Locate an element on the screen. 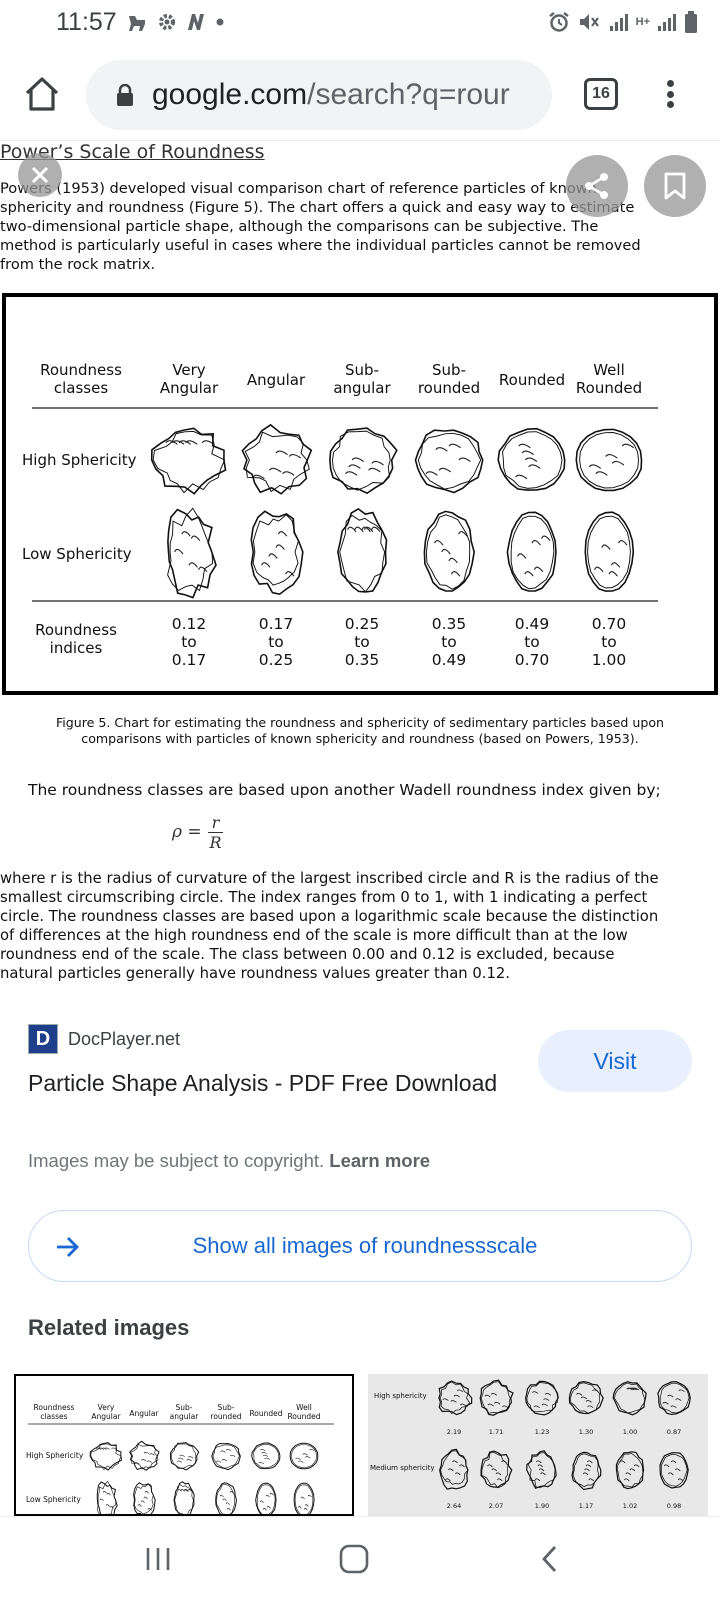 The width and height of the screenshot is (720, 1600). figure-header-label: Well is located at coordinates (609, 370).